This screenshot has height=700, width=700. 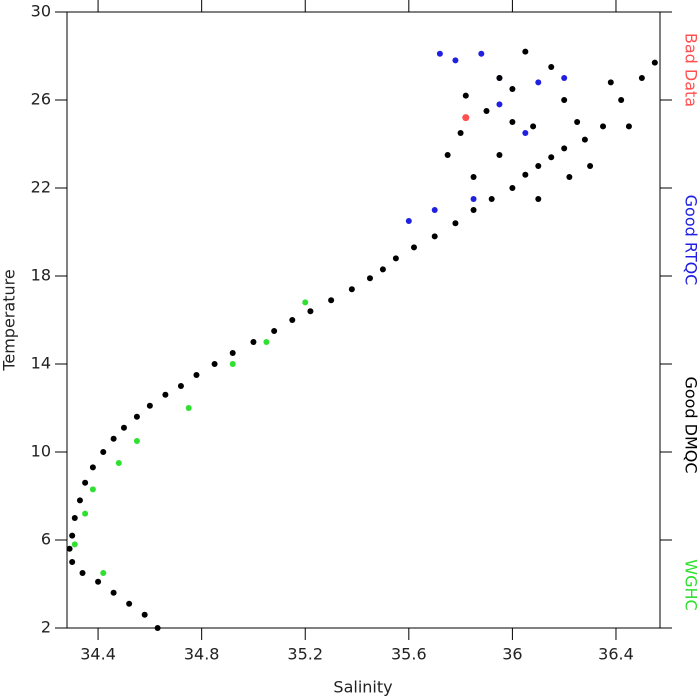 What do you see at coordinates (691, 240) in the screenshot?
I see `legend-entry: Good RTQC` at bounding box center [691, 240].